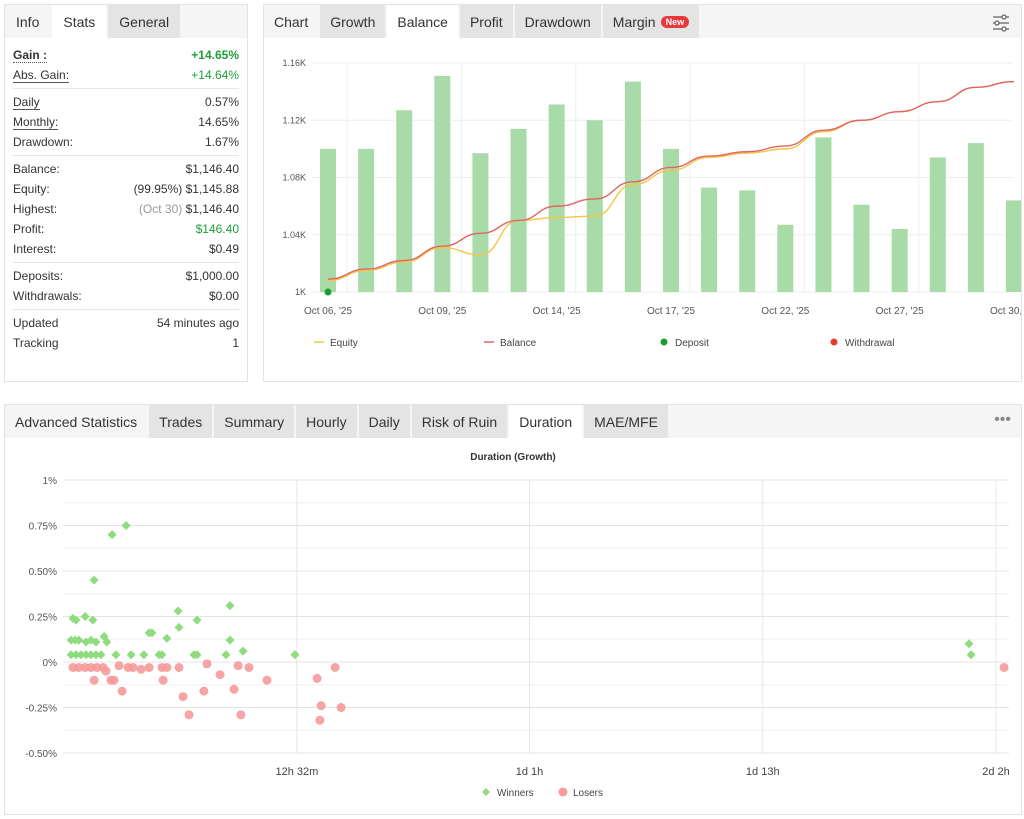 The height and width of the screenshot is (819, 1024). I want to click on stat-value-text: $0.00, so click(223, 296).